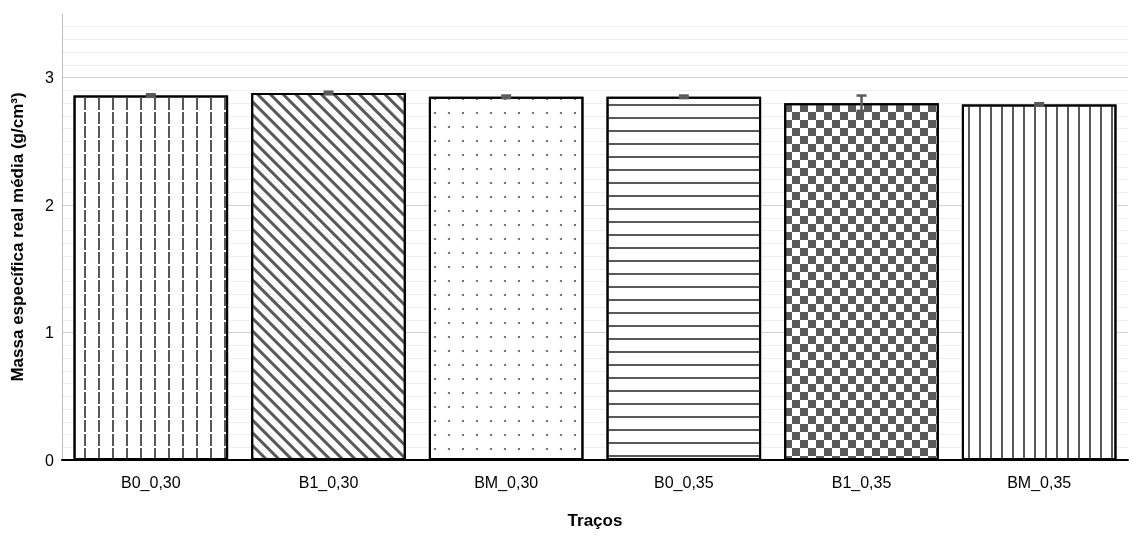  What do you see at coordinates (684, 482) in the screenshot?
I see `x-tick-label: B0_0,35` at bounding box center [684, 482].